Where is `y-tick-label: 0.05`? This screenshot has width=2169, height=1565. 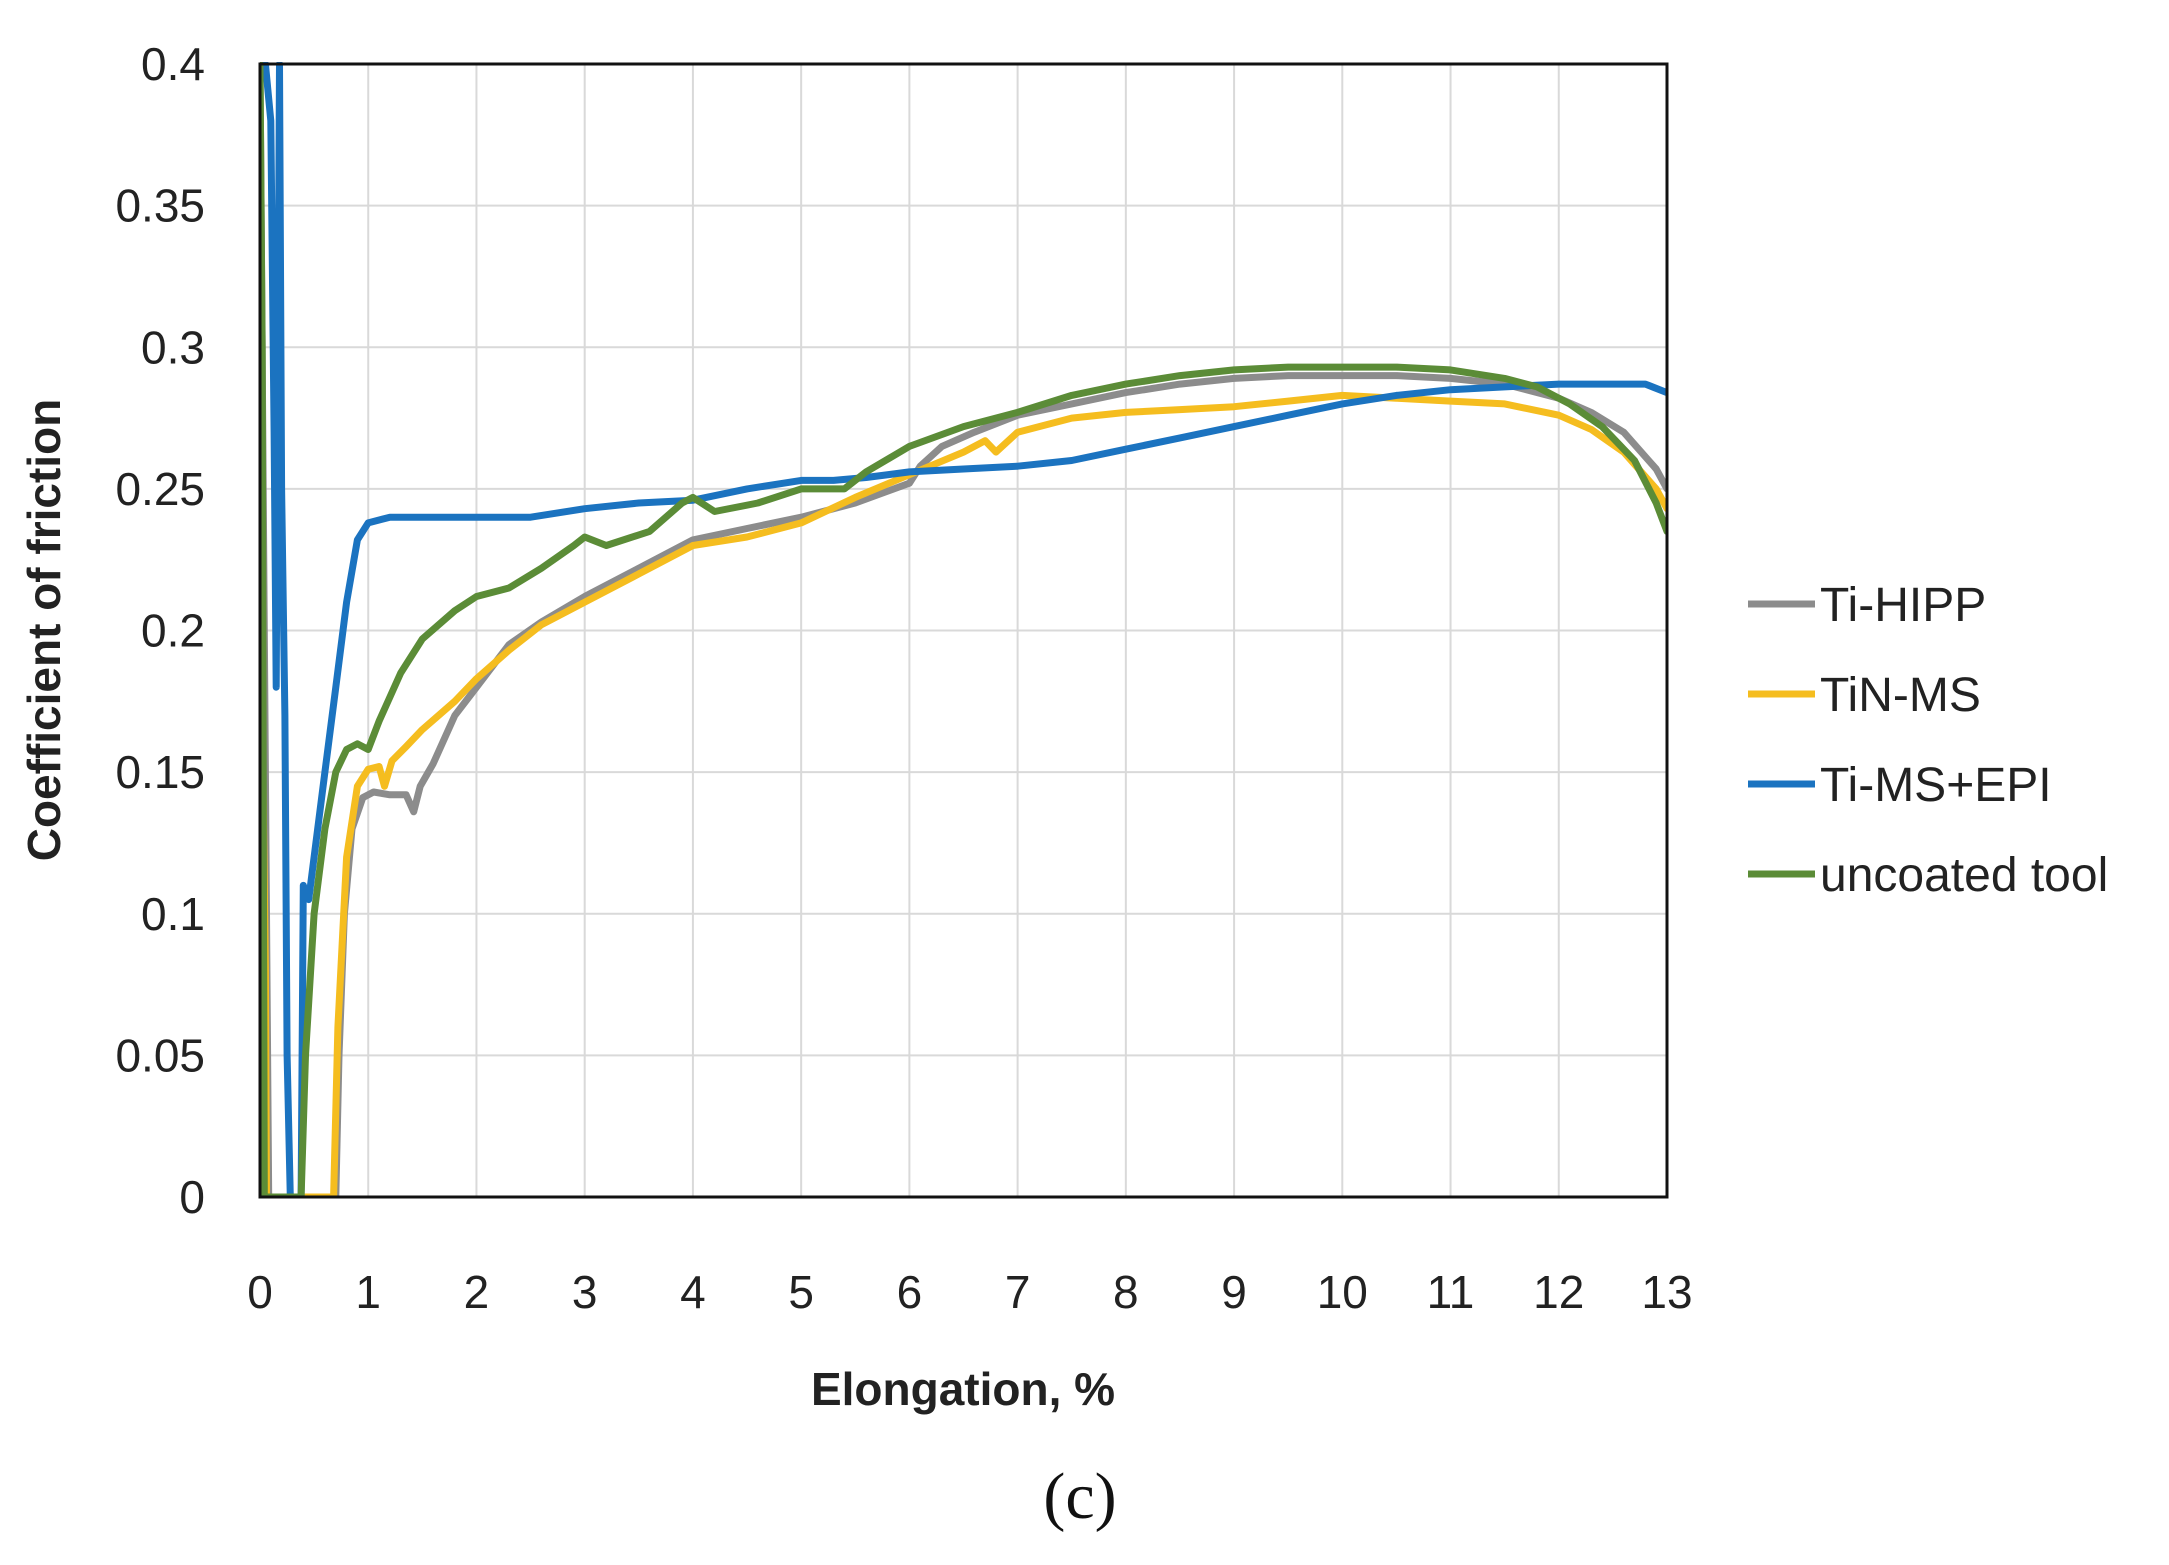
y-tick-label: 0.05 is located at coordinates (160, 1055).